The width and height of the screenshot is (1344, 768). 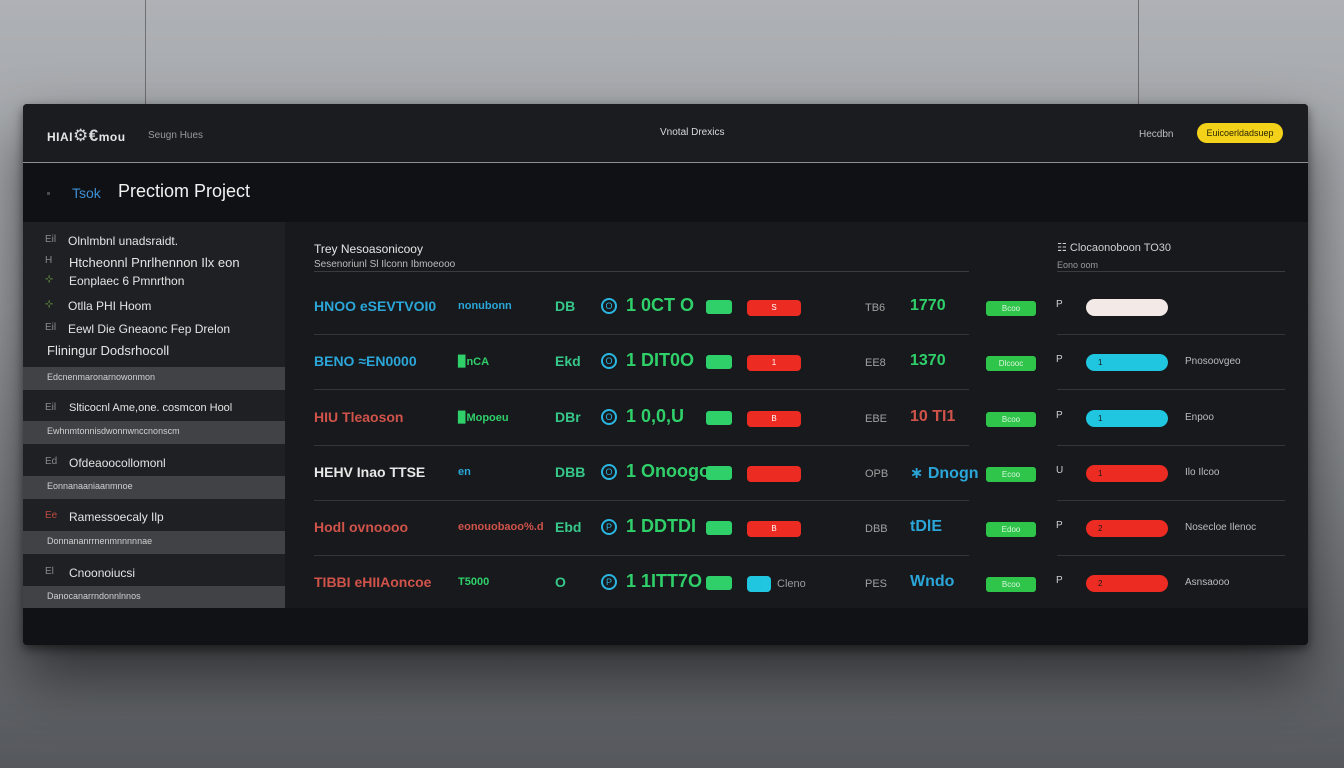 What do you see at coordinates (501, 527) in the screenshot?
I see `asset-ticker: eonouobaoo%.d` at bounding box center [501, 527].